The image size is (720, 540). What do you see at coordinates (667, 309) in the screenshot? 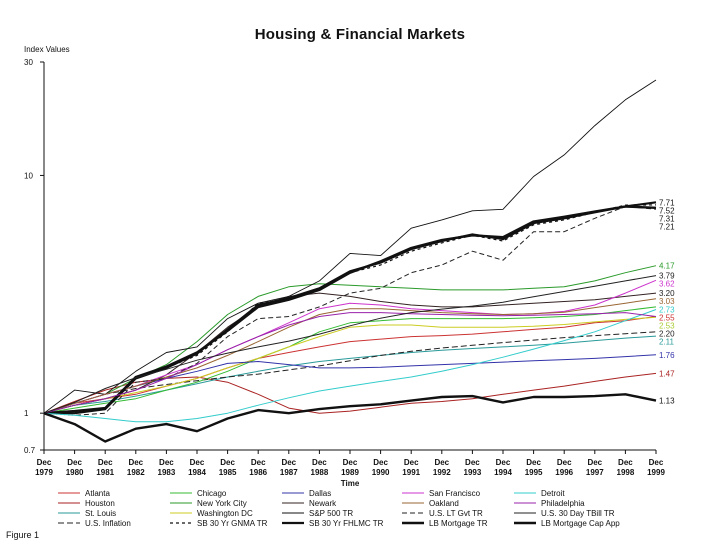
I see `end-value-label: 2.73` at bounding box center [667, 309].